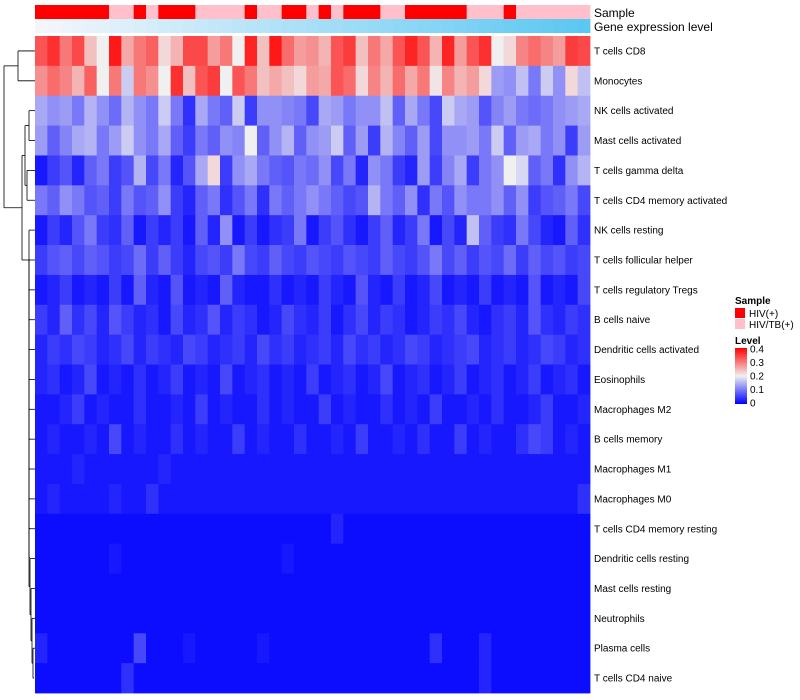  What do you see at coordinates (749, 373) in the screenshot?
I see `legend-level: Level 0.4 0.3 0.2 0.1 0` at bounding box center [749, 373].